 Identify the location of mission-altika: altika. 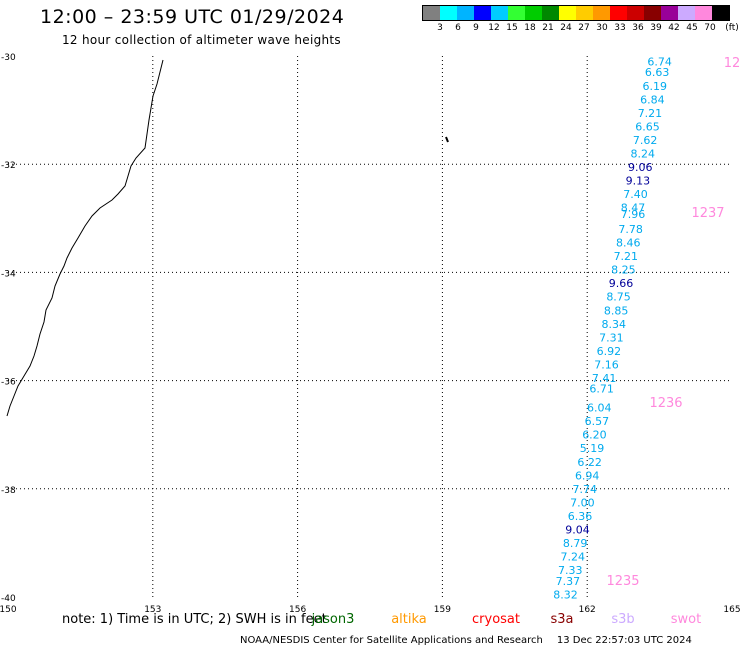
(409, 619).